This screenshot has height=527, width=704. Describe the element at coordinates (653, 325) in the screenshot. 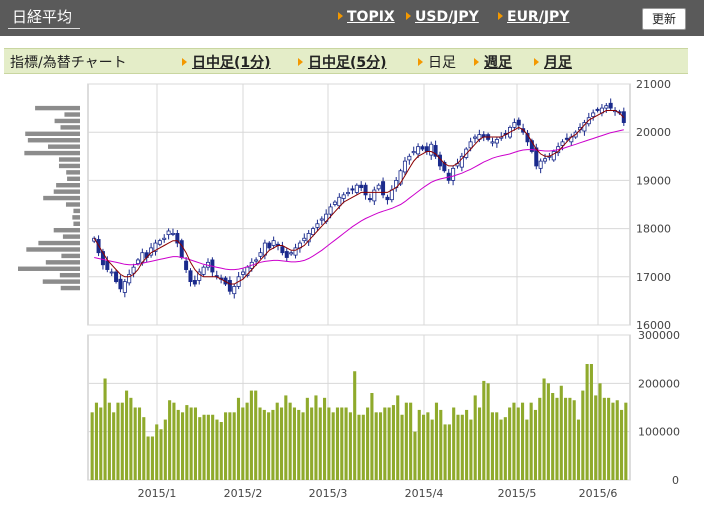

I see `price-tick-label: 16000` at that location.